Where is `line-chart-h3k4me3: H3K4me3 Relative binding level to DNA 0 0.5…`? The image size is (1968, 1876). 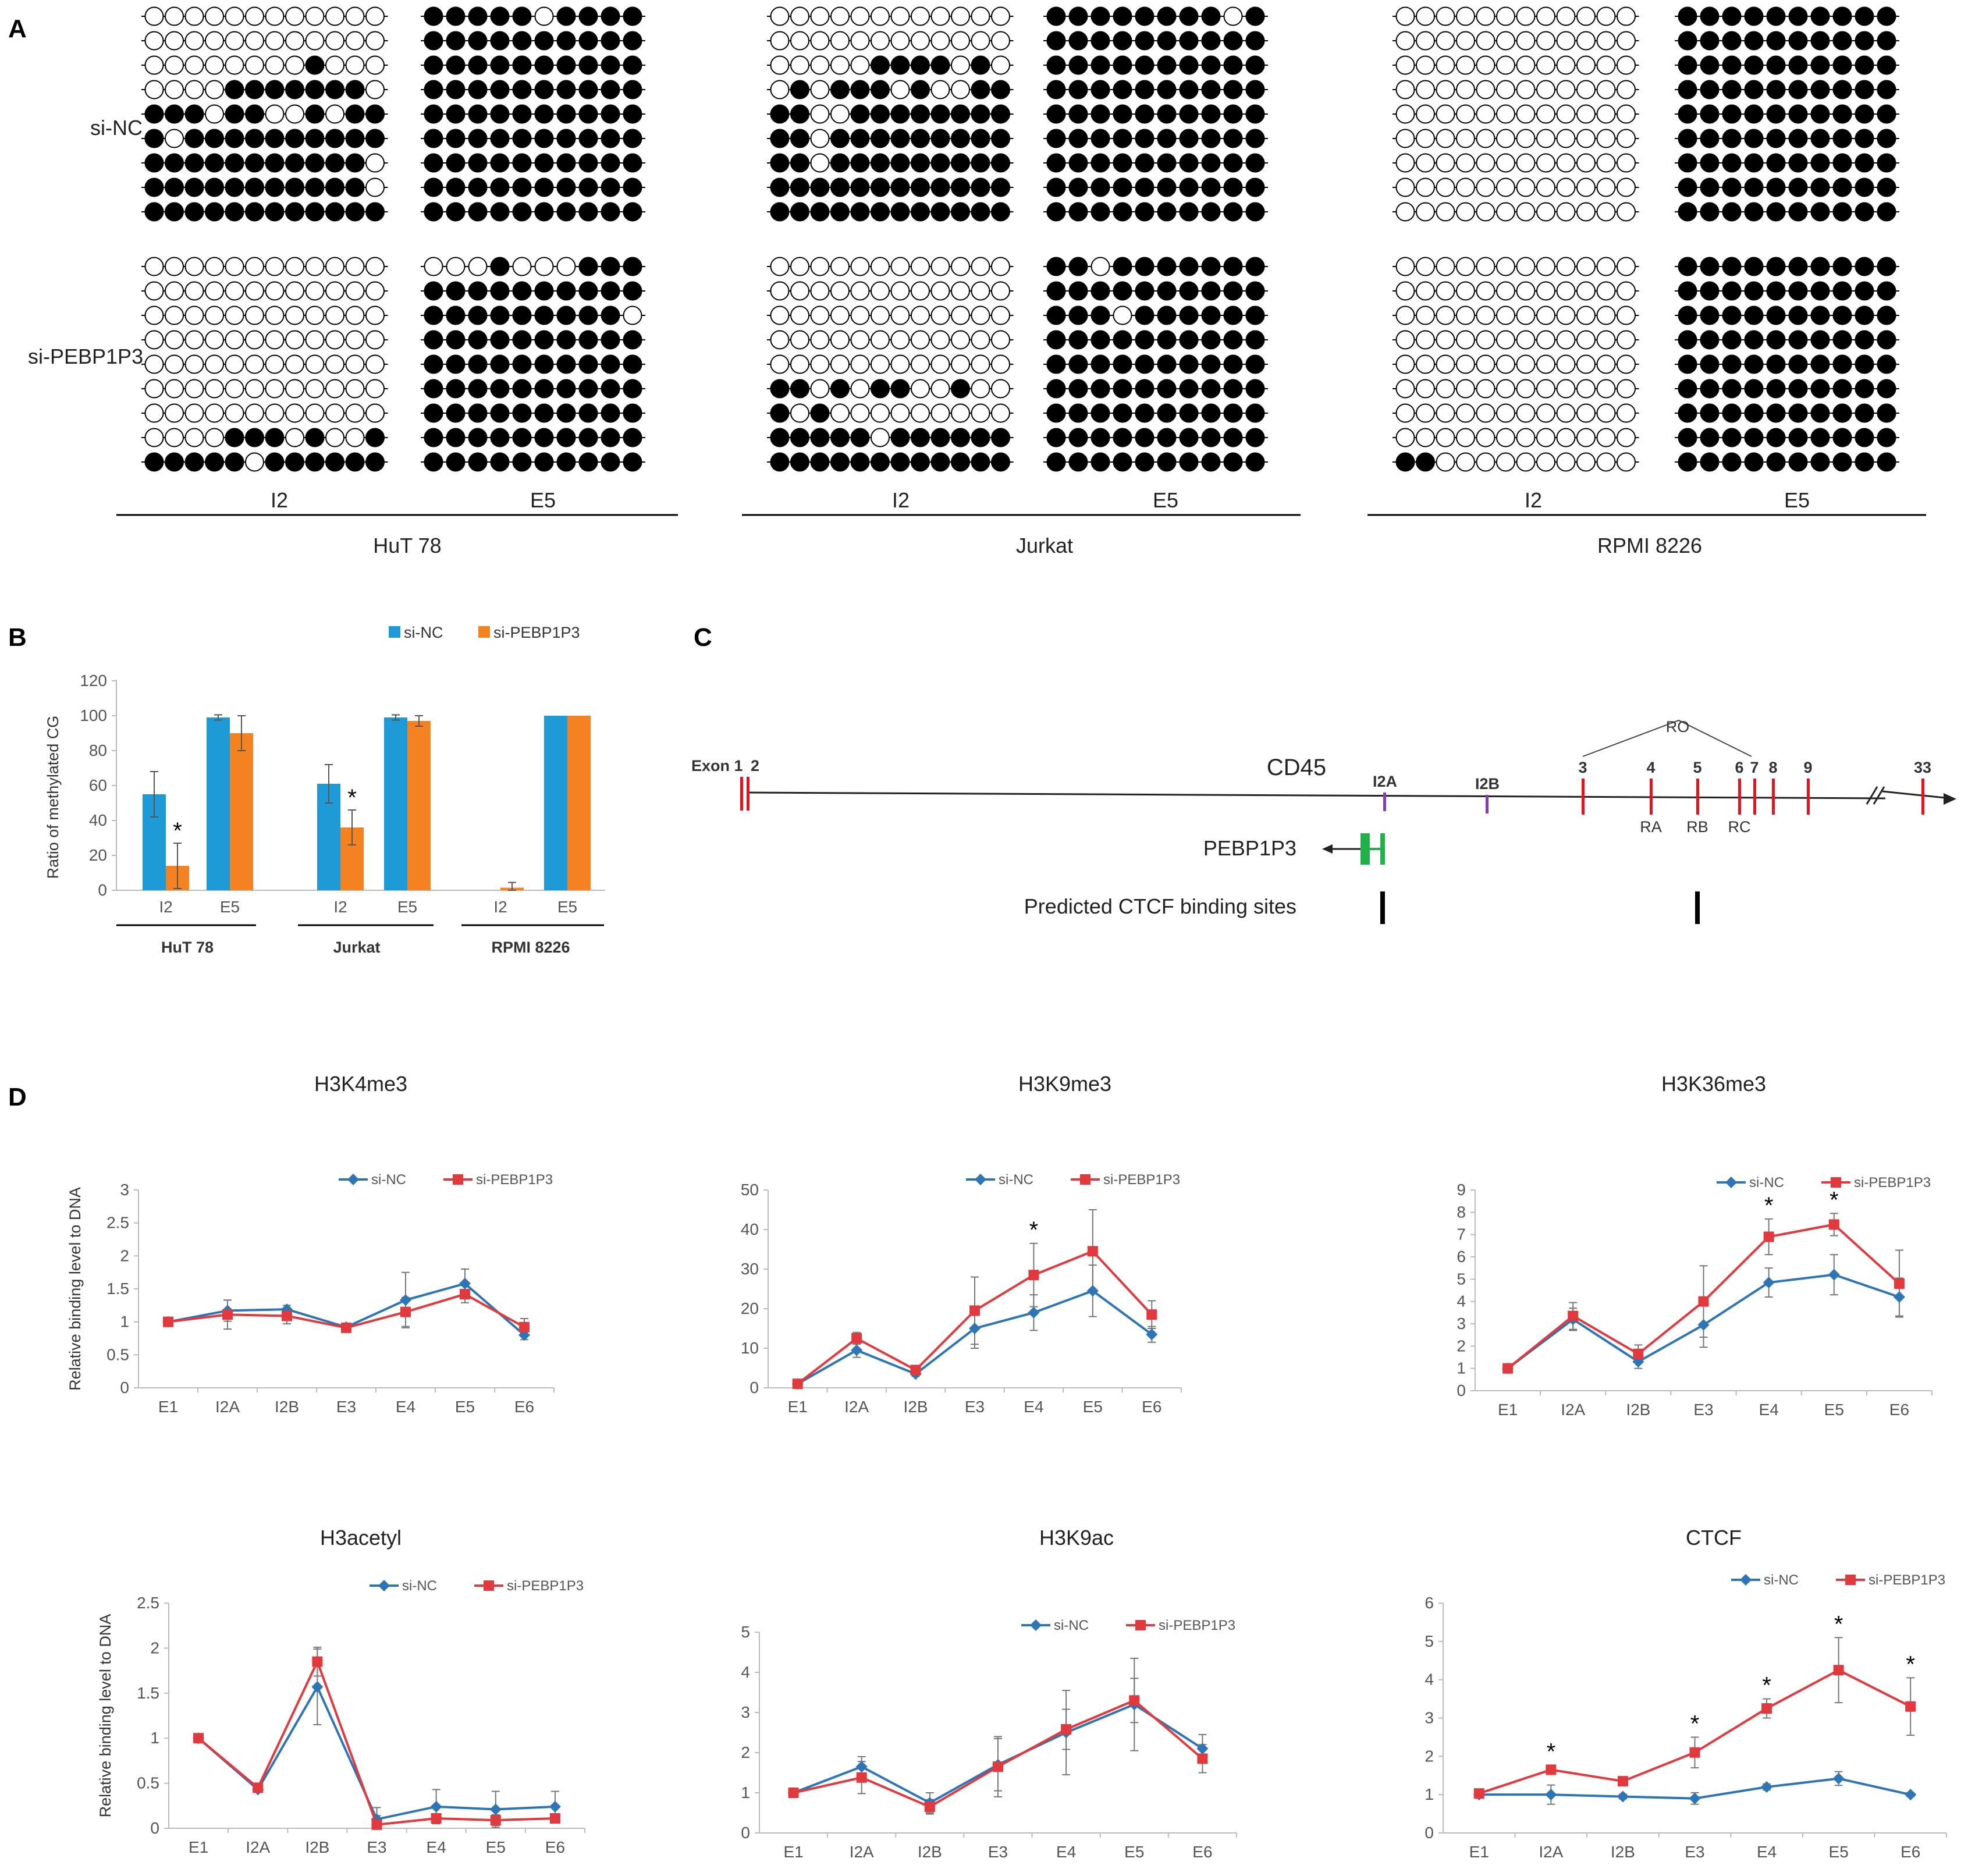 line-chart-h3k4me3: H3K4me3 Relative binding level to DNA 0 0.5… is located at coordinates (310, 1244).